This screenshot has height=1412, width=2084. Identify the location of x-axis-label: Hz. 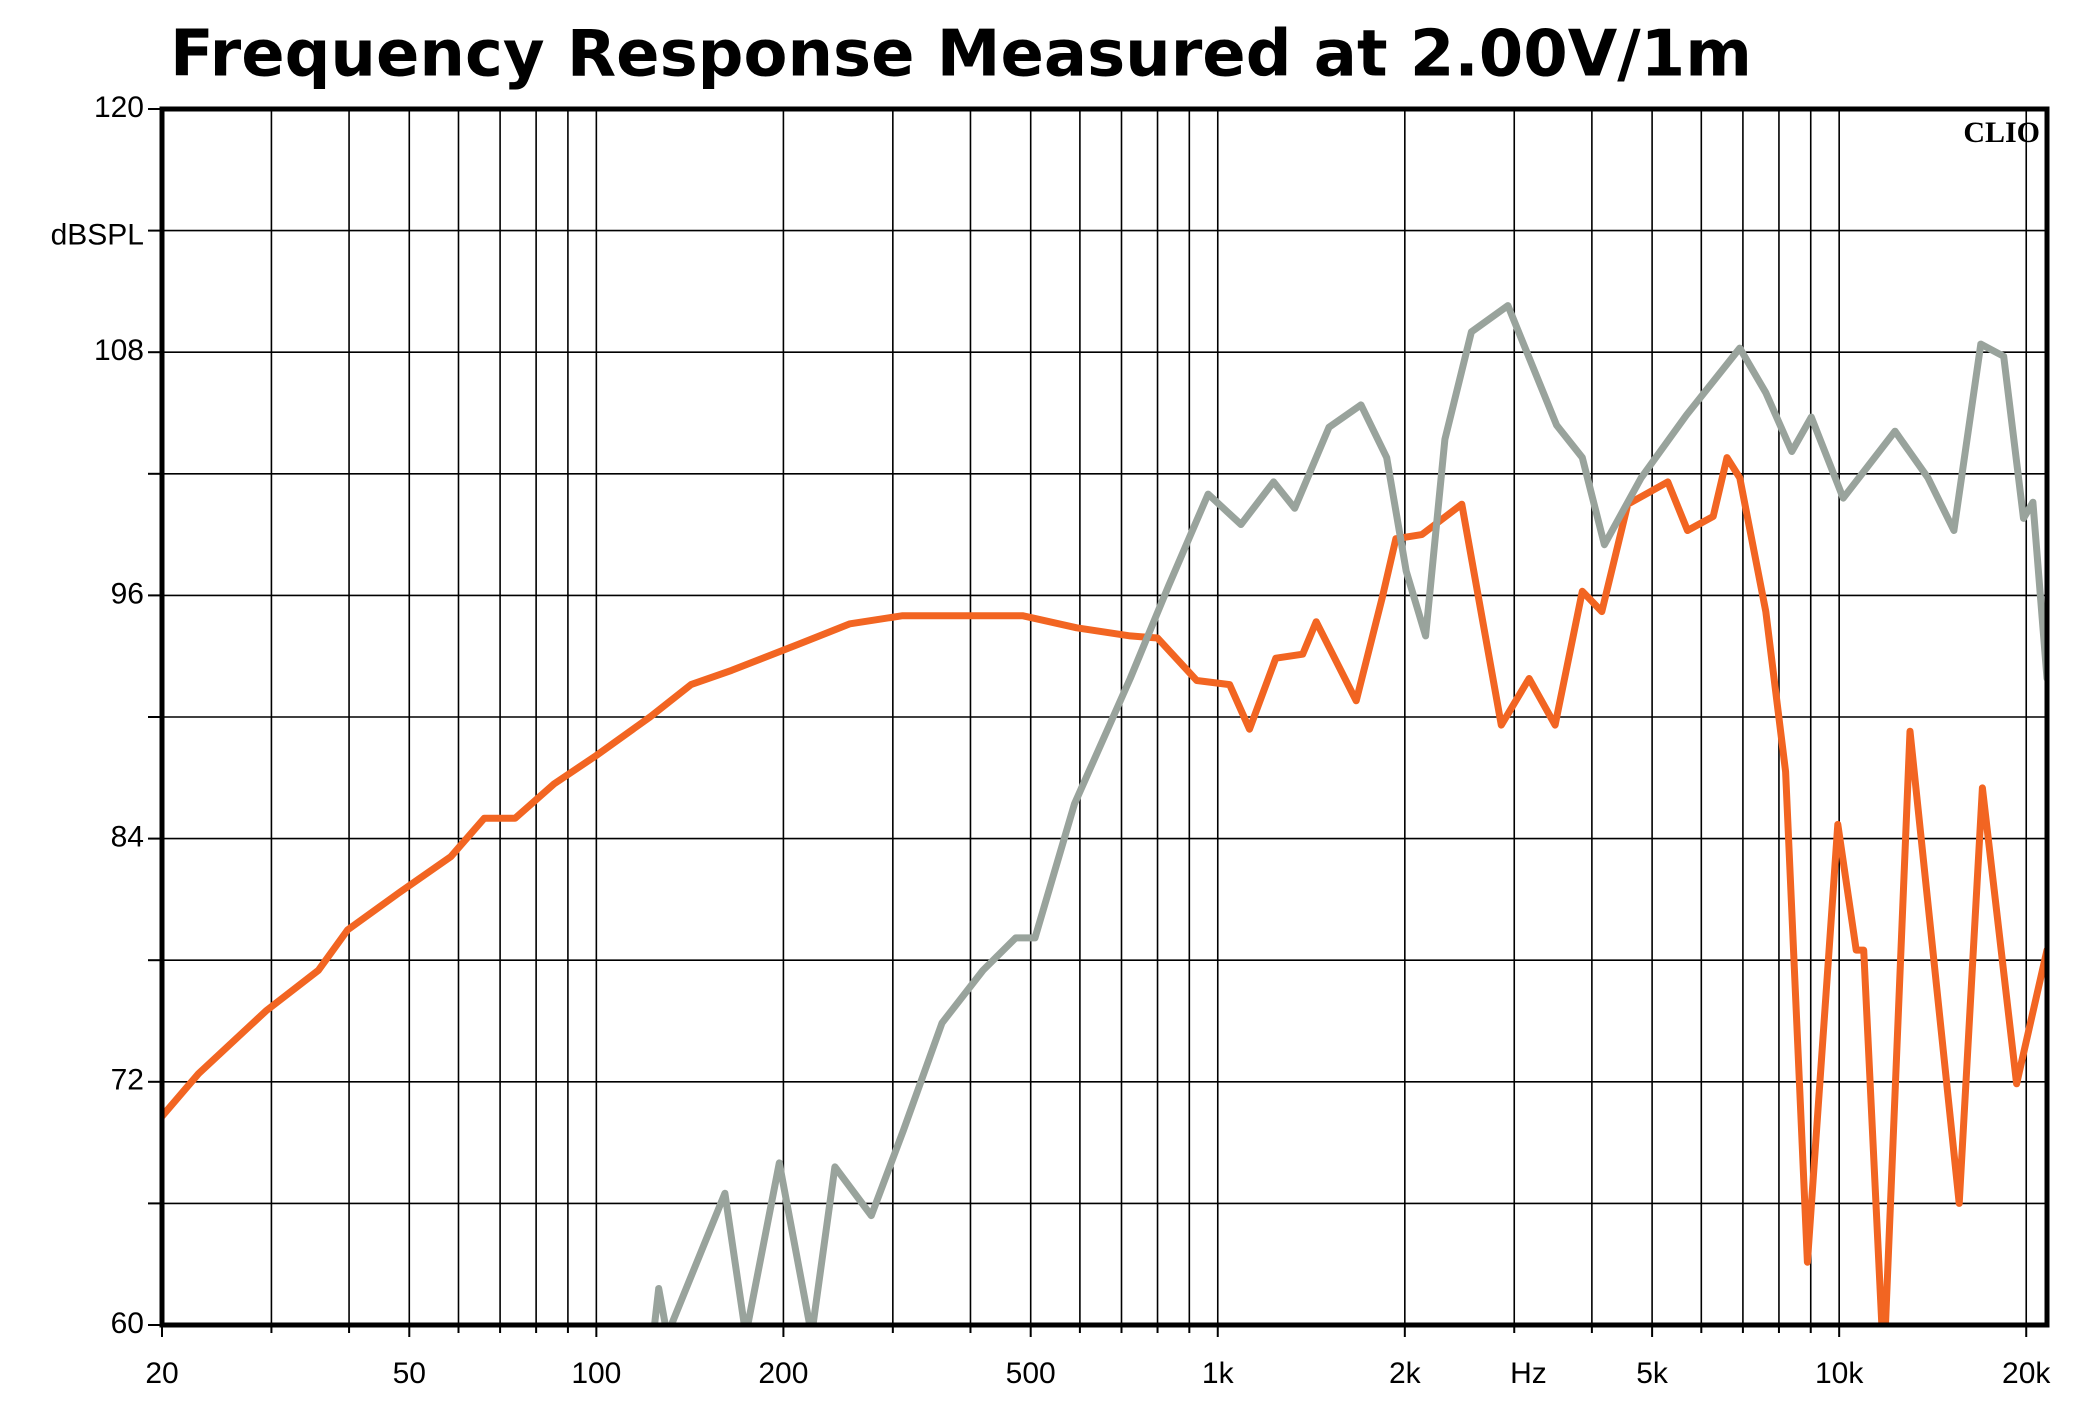
(1528, 1373).